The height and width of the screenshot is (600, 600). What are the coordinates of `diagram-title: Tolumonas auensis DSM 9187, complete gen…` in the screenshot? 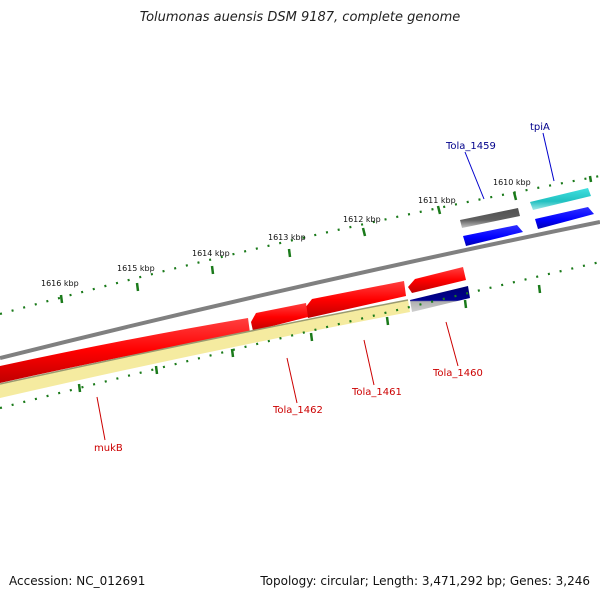 It's located at (300, 17).